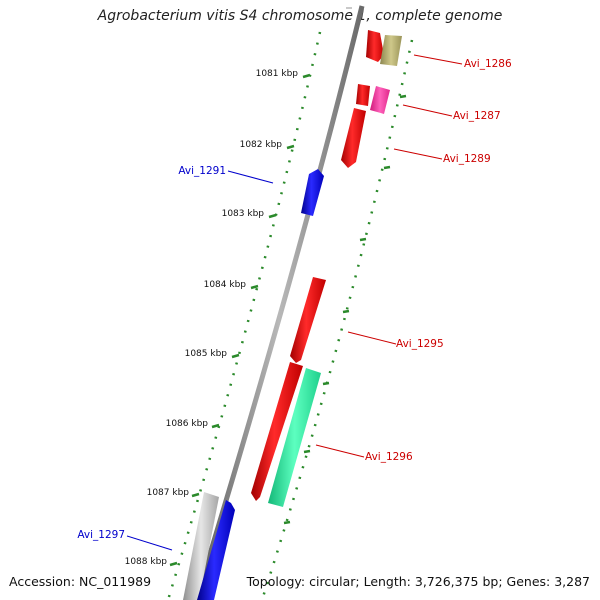  What do you see at coordinates (277, 74) in the screenshot?
I see `scale-label-1081: 1081 kbp` at bounding box center [277, 74].